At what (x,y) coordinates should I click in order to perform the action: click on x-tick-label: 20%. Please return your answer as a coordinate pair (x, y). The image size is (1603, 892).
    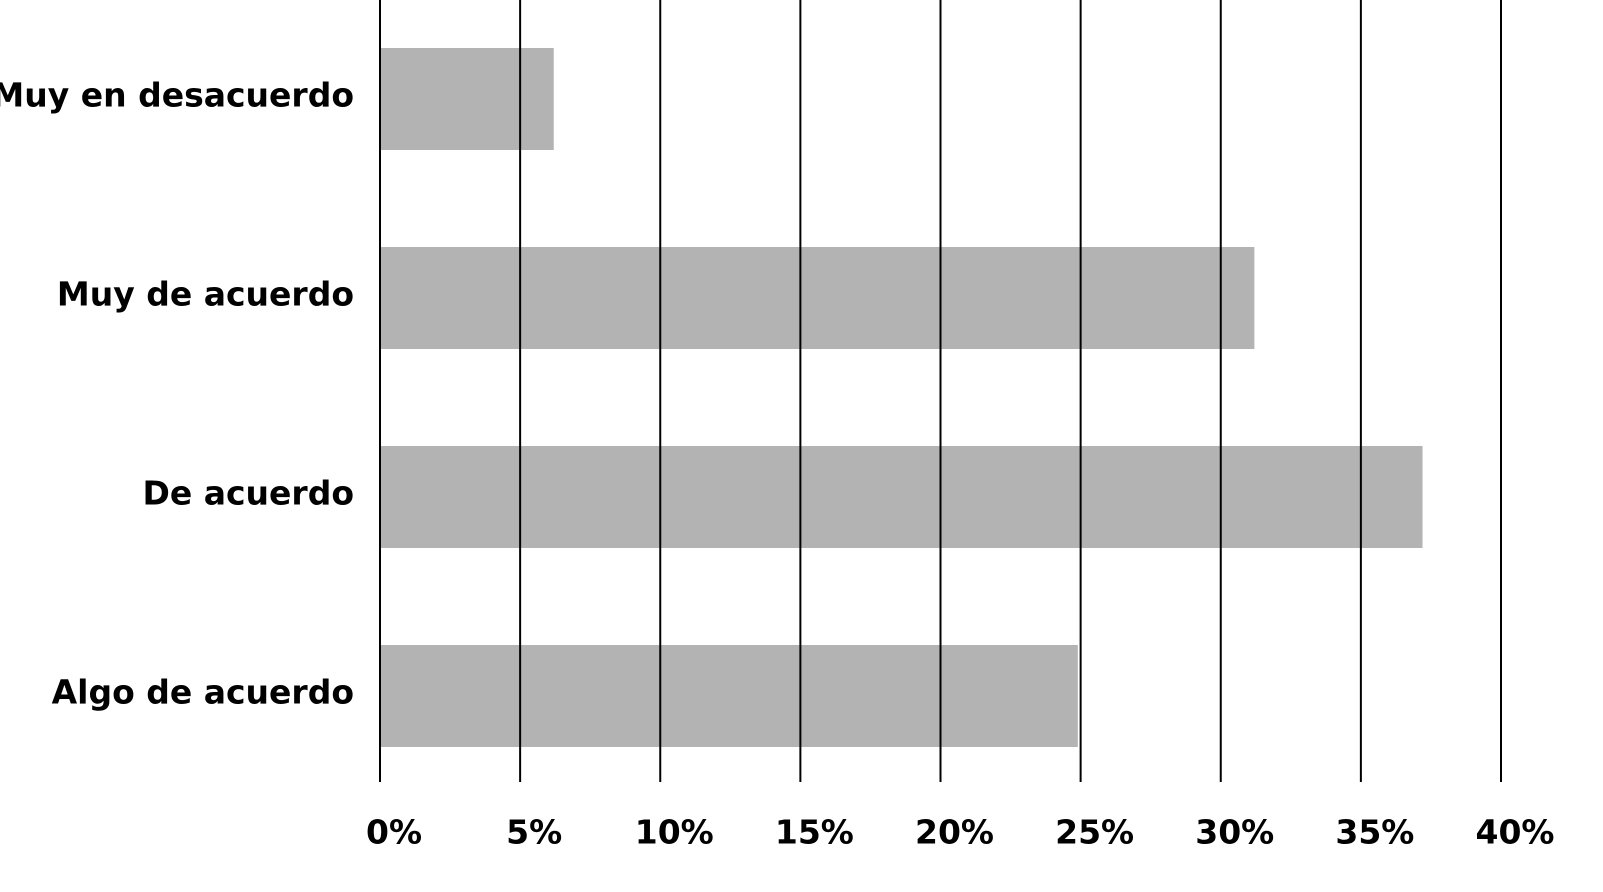
    Looking at the image, I should click on (954, 832).